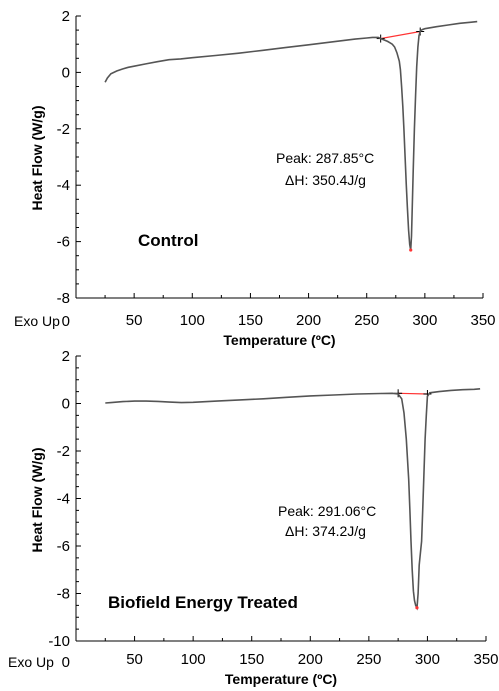 The width and height of the screenshot is (499, 691). I want to click on peak-annotation-line: ΔH: 350.4J/g, so click(325, 180).